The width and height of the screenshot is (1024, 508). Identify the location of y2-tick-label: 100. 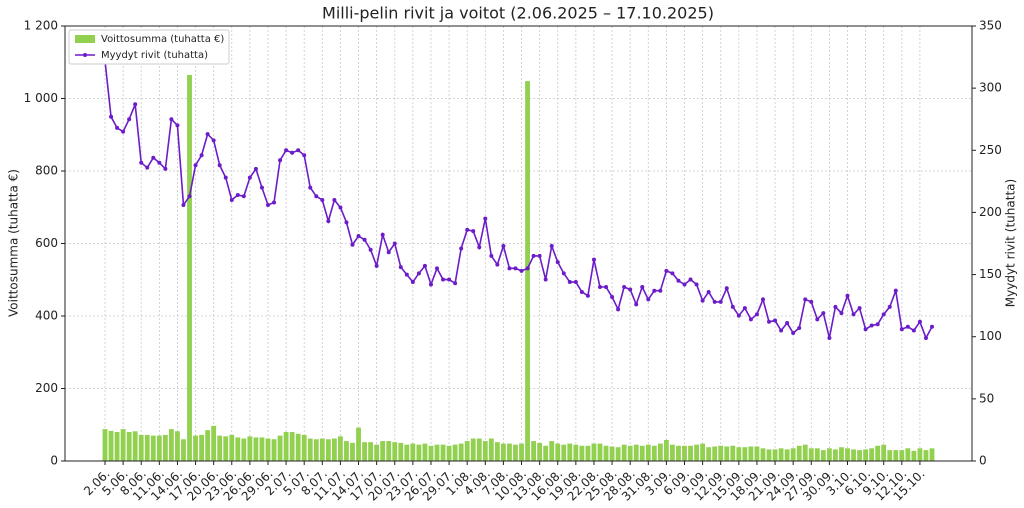
(990, 336).